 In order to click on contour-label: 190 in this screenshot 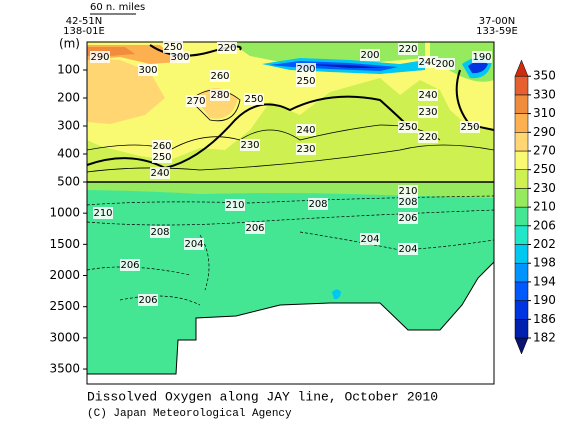, I will do `click(481, 57)`.